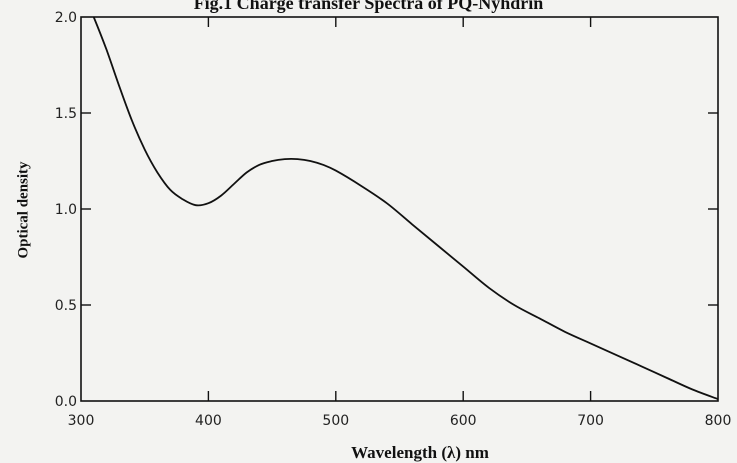 This screenshot has width=737, height=463. What do you see at coordinates (463, 421) in the screenshot?
I see `x-tick-label: 600` at bounding box center [463, 421].